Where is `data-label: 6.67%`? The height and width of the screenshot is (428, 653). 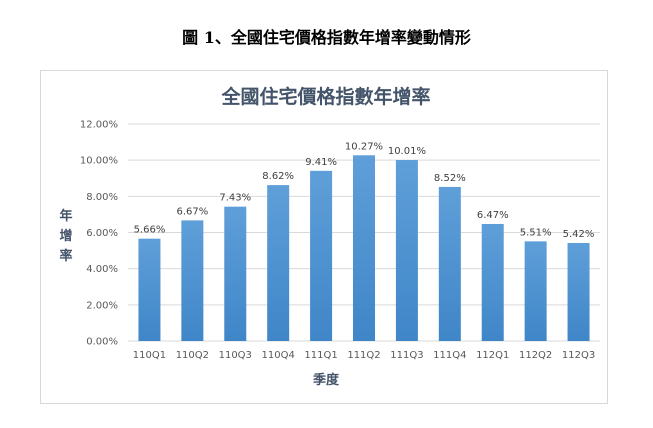
data-label: 6.67% is located at coordinates (192, 211).